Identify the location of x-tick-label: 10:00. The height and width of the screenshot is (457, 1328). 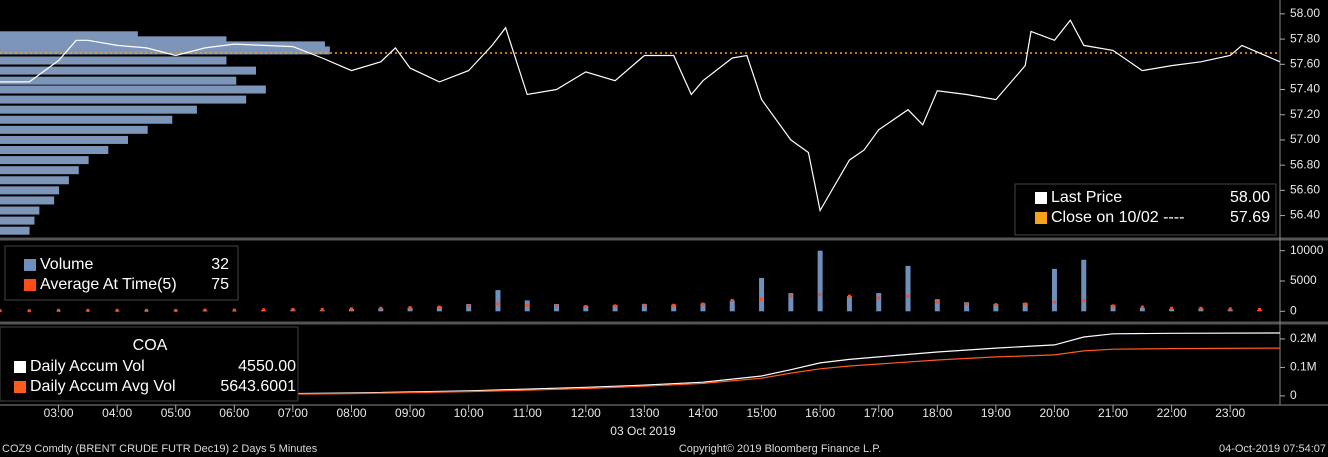
(469, 413).